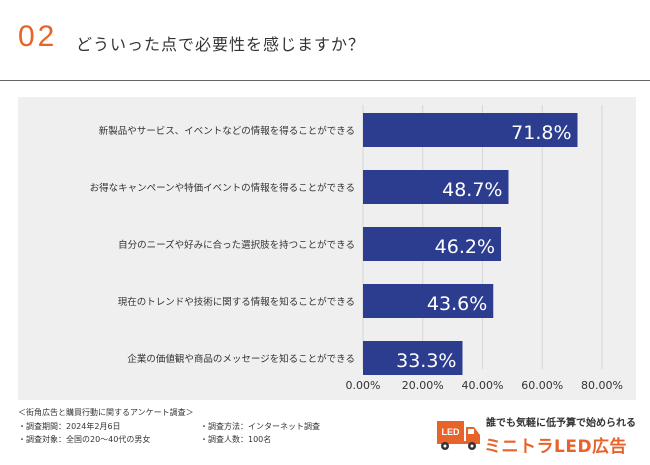 This screenshot has width=650, height=465. I want to click on x-tick-label: 80.00%, so click(602, 385).